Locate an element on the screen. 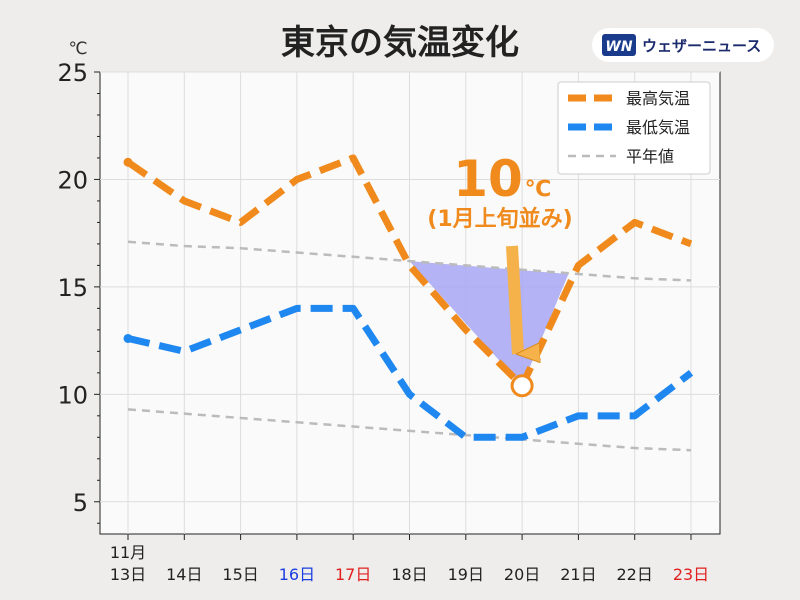  legend-label-high: 最高気温 is located at coordinates (658, 98).